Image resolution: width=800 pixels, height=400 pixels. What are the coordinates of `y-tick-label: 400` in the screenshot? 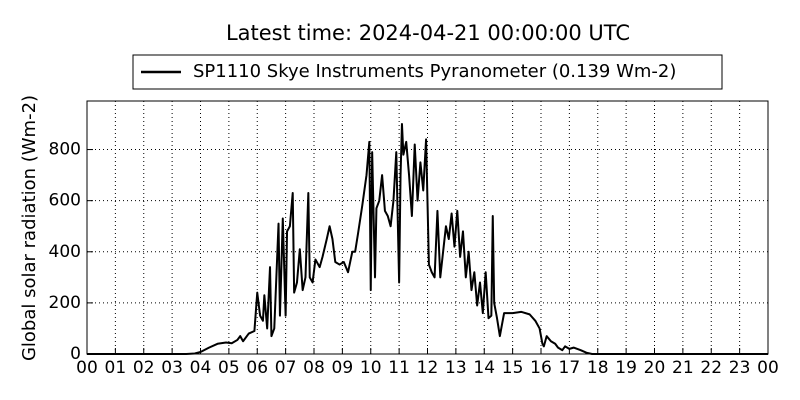 It's located at (65, 252).